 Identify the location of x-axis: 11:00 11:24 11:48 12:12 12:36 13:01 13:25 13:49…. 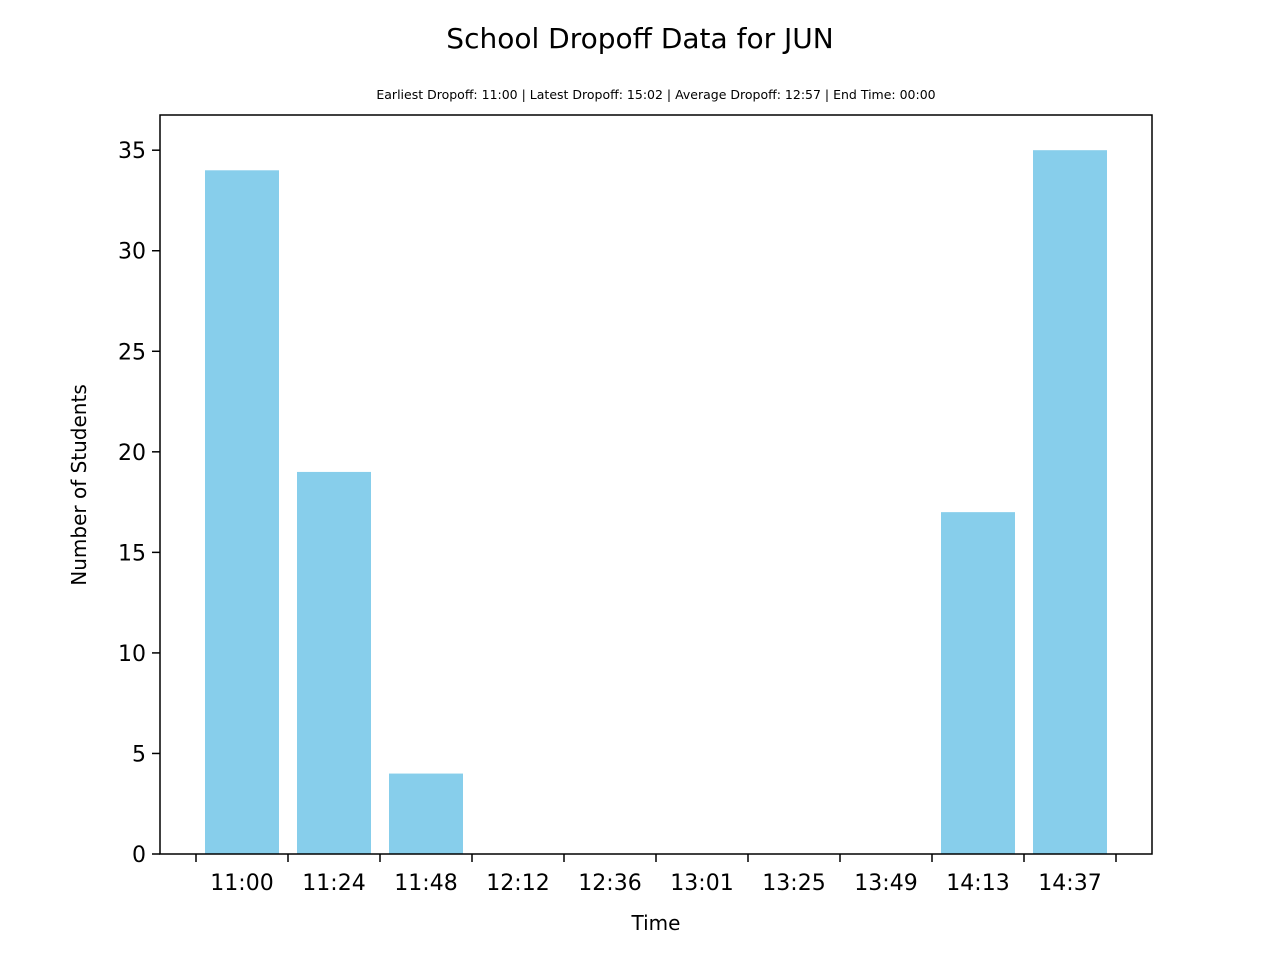
(656, 875).